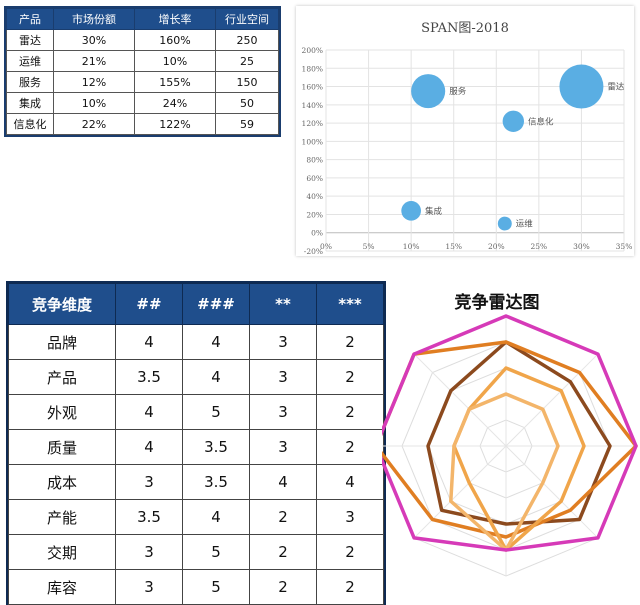  I want to click on competition-table-row: 产能 3.5 4 2 3, so click(196, 517).